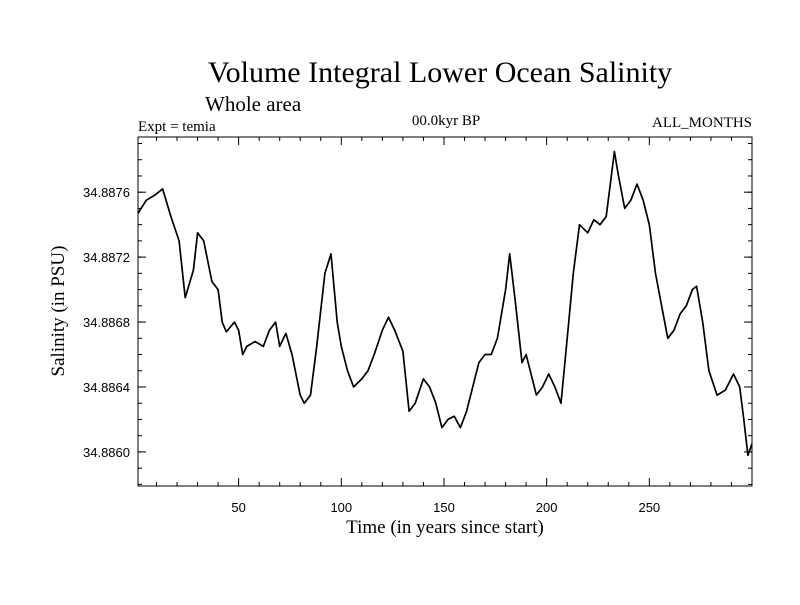  What do you see at coordinates (702, 123) in the screenshot?
I see `months-label: ALL_MONTHS` at bounding box center [702, 123].